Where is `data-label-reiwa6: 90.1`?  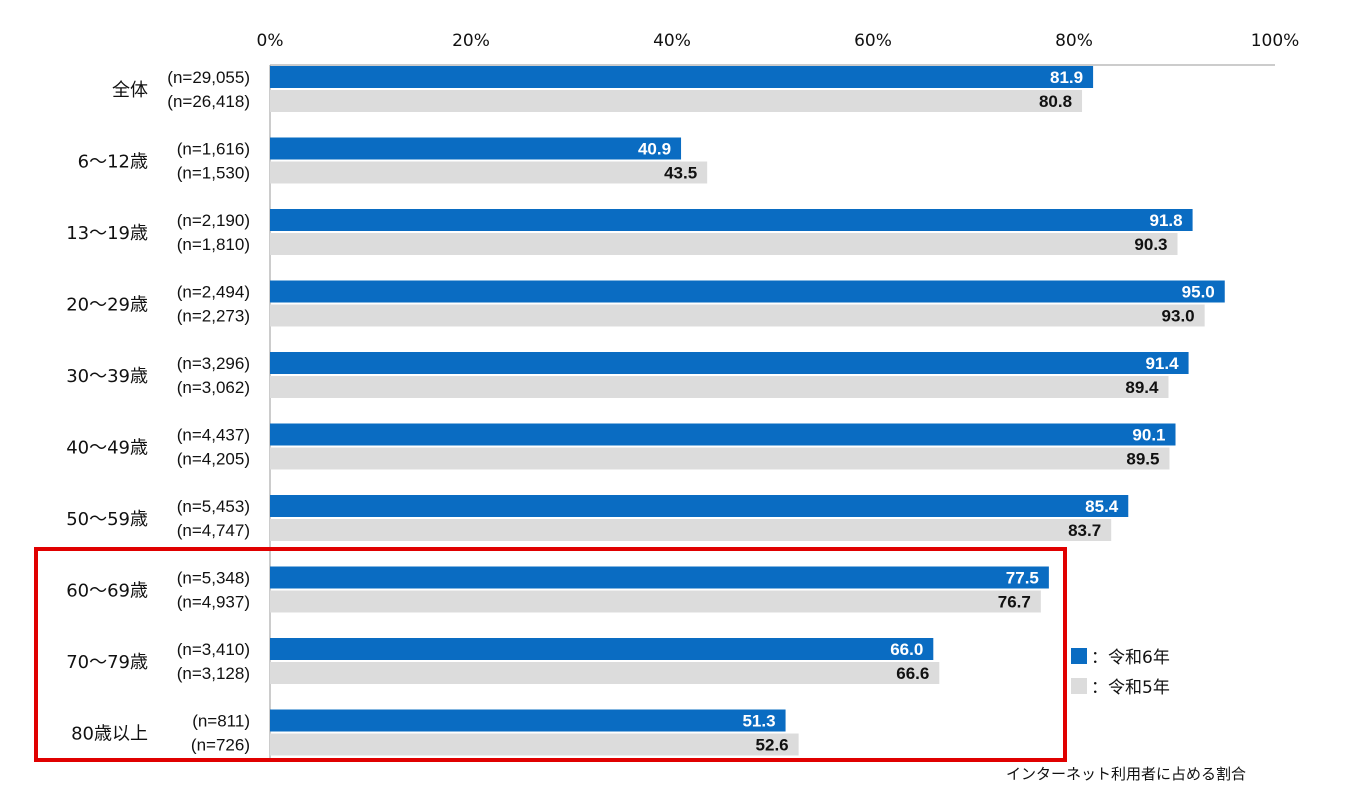
data-label-reiwa6: 90.1 is located at coordinates (1148, 435).